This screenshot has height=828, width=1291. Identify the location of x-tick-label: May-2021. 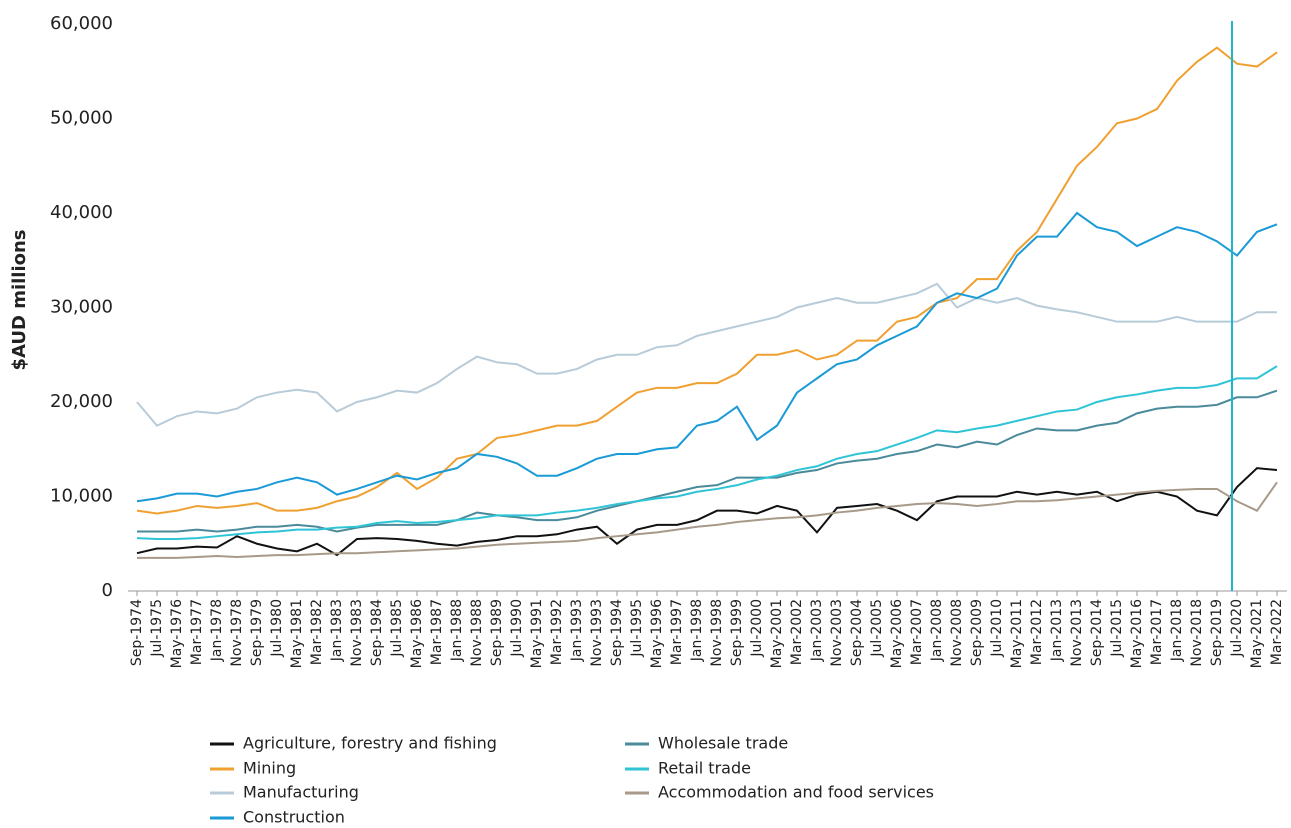
(1257, 633).